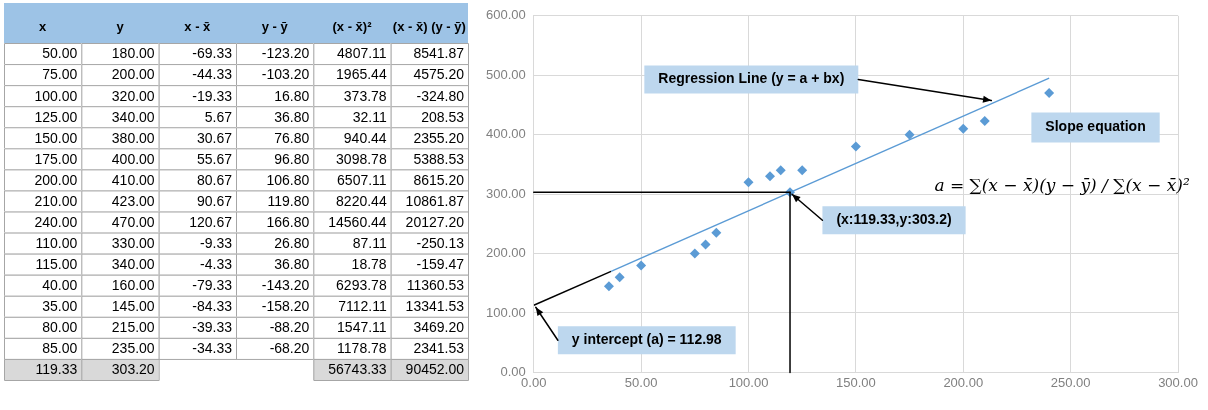 The image size is (1208, 410). What do you see at coordinates (120, 26) in the screenshot?
I see `x-tick-label: y` at bounding box center [120, 26].